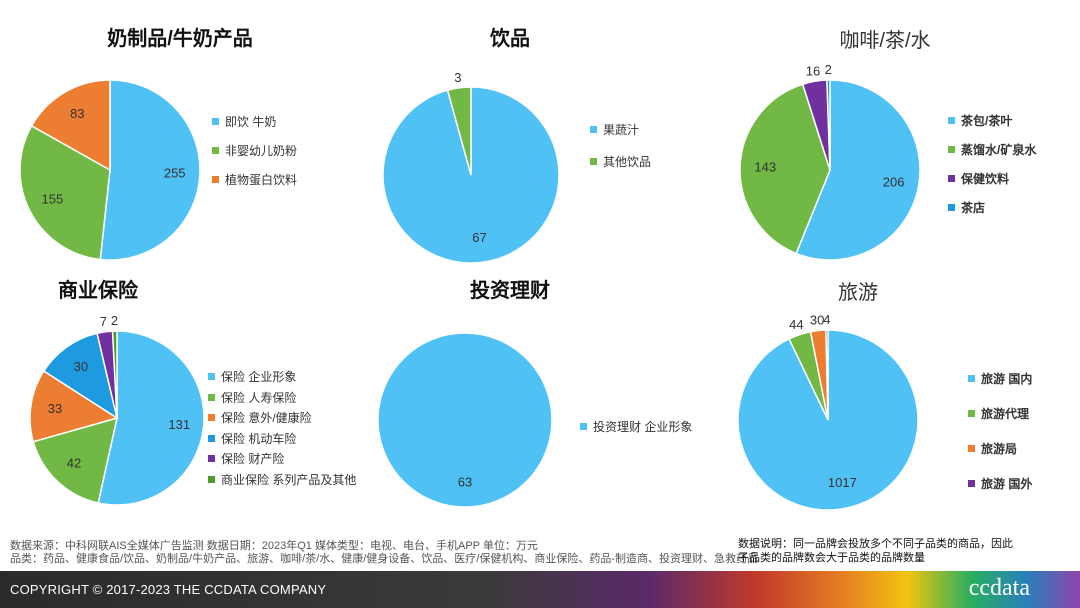 Image resolution: width=1080 pixels, height=608 pixels. I want to click on data-label: 255, so click(175, 173).